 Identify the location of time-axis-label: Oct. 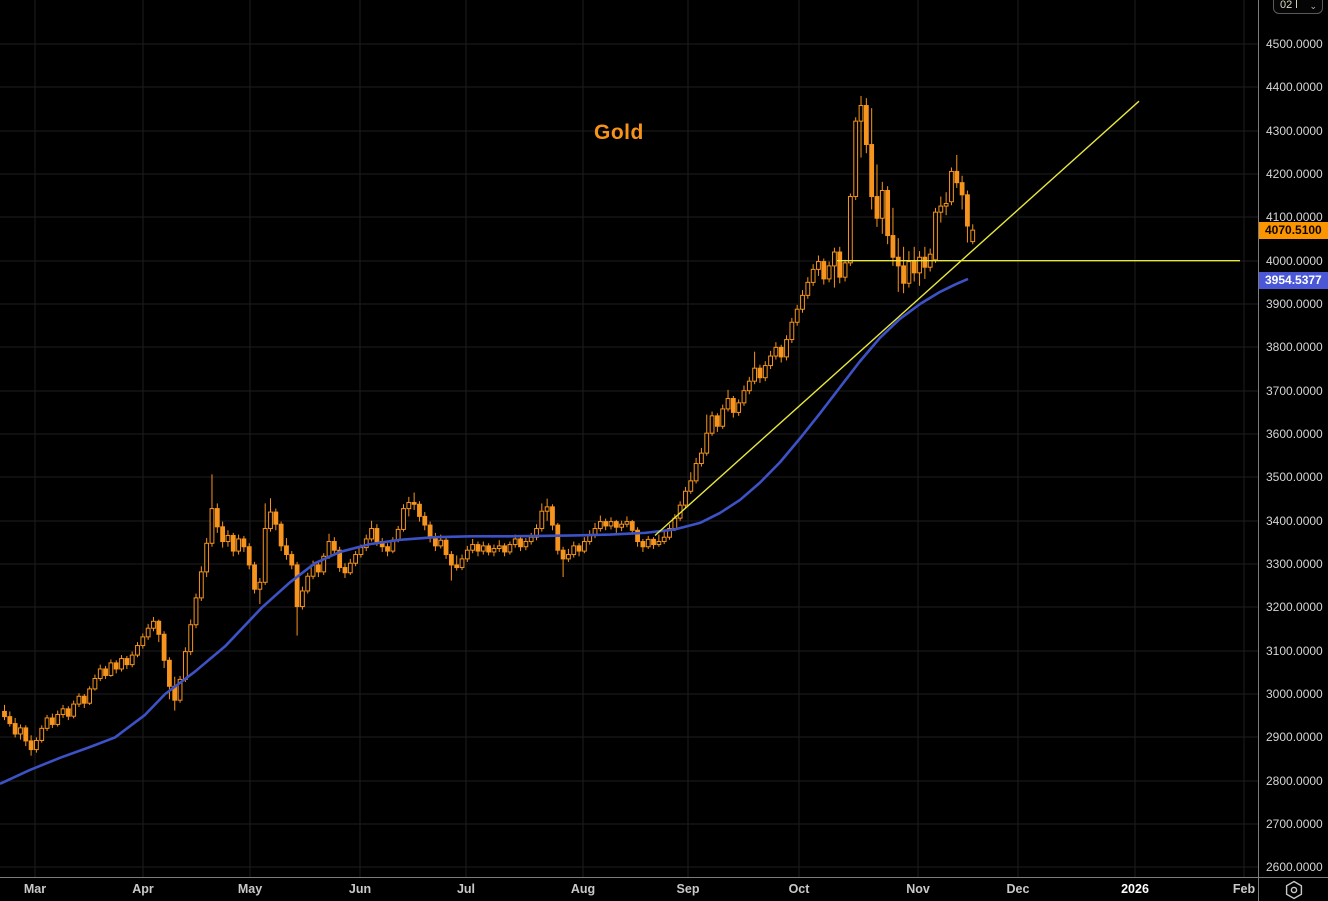
(799, 889).